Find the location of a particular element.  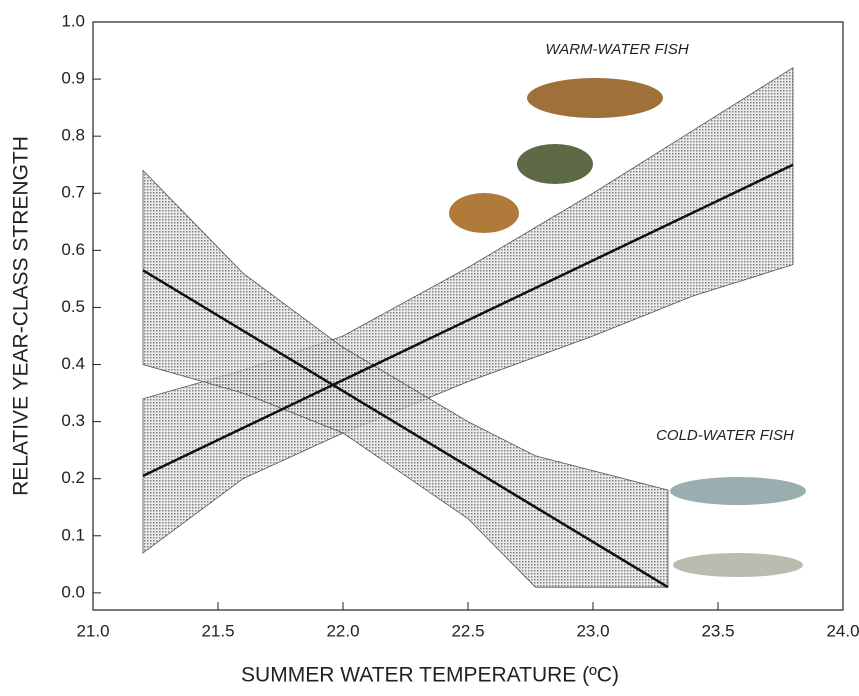

y-tick-label: 0.4 is located at coordinates (73, 363).